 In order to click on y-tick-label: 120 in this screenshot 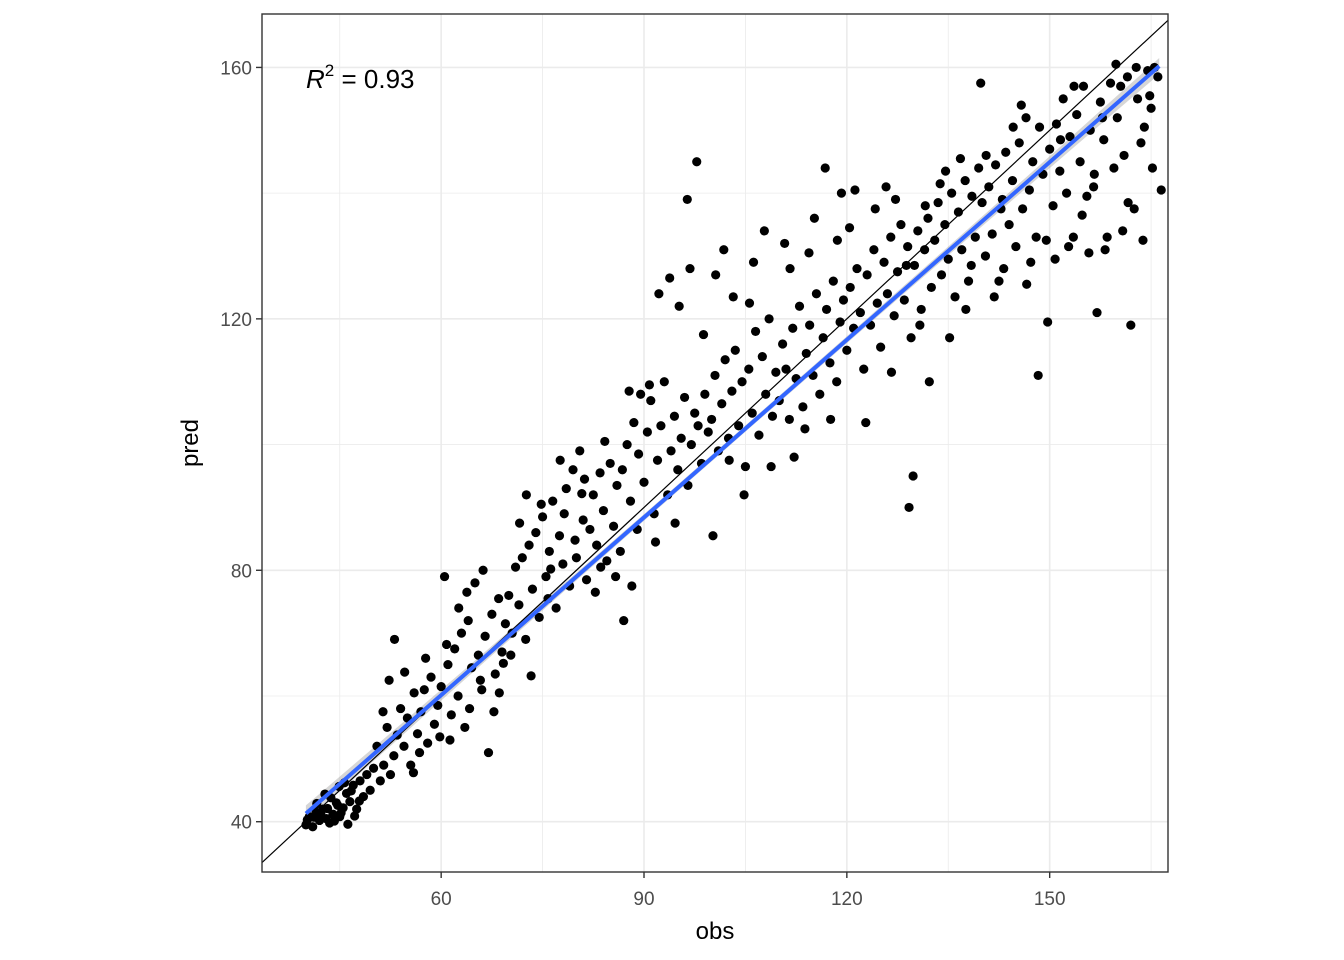, I will do `click(236, 320)`.